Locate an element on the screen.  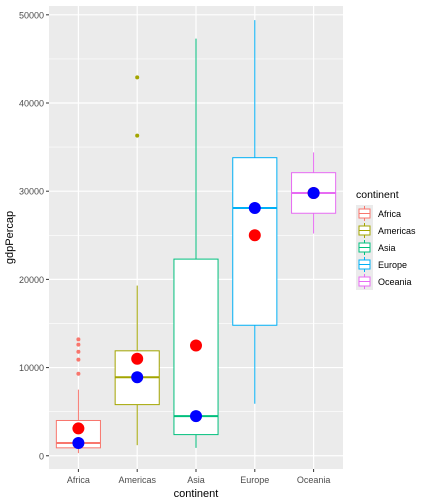
y-tick-label: 0 is located at coordinates (41, 456).